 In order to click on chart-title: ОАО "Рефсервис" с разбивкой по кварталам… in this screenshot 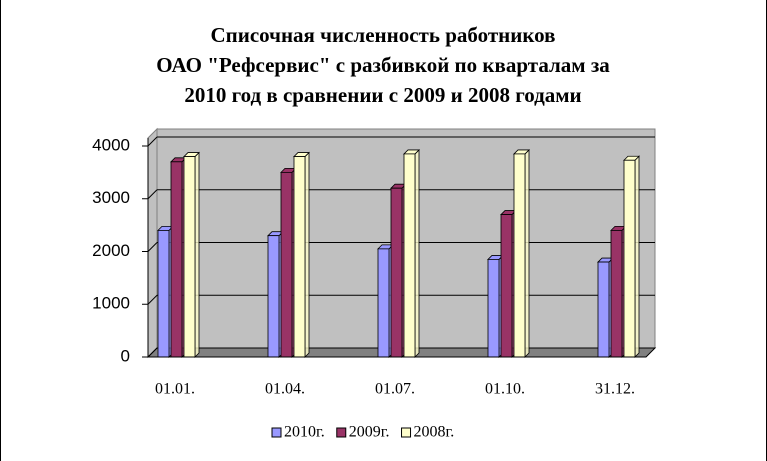, I will do `click(383, 65)`.